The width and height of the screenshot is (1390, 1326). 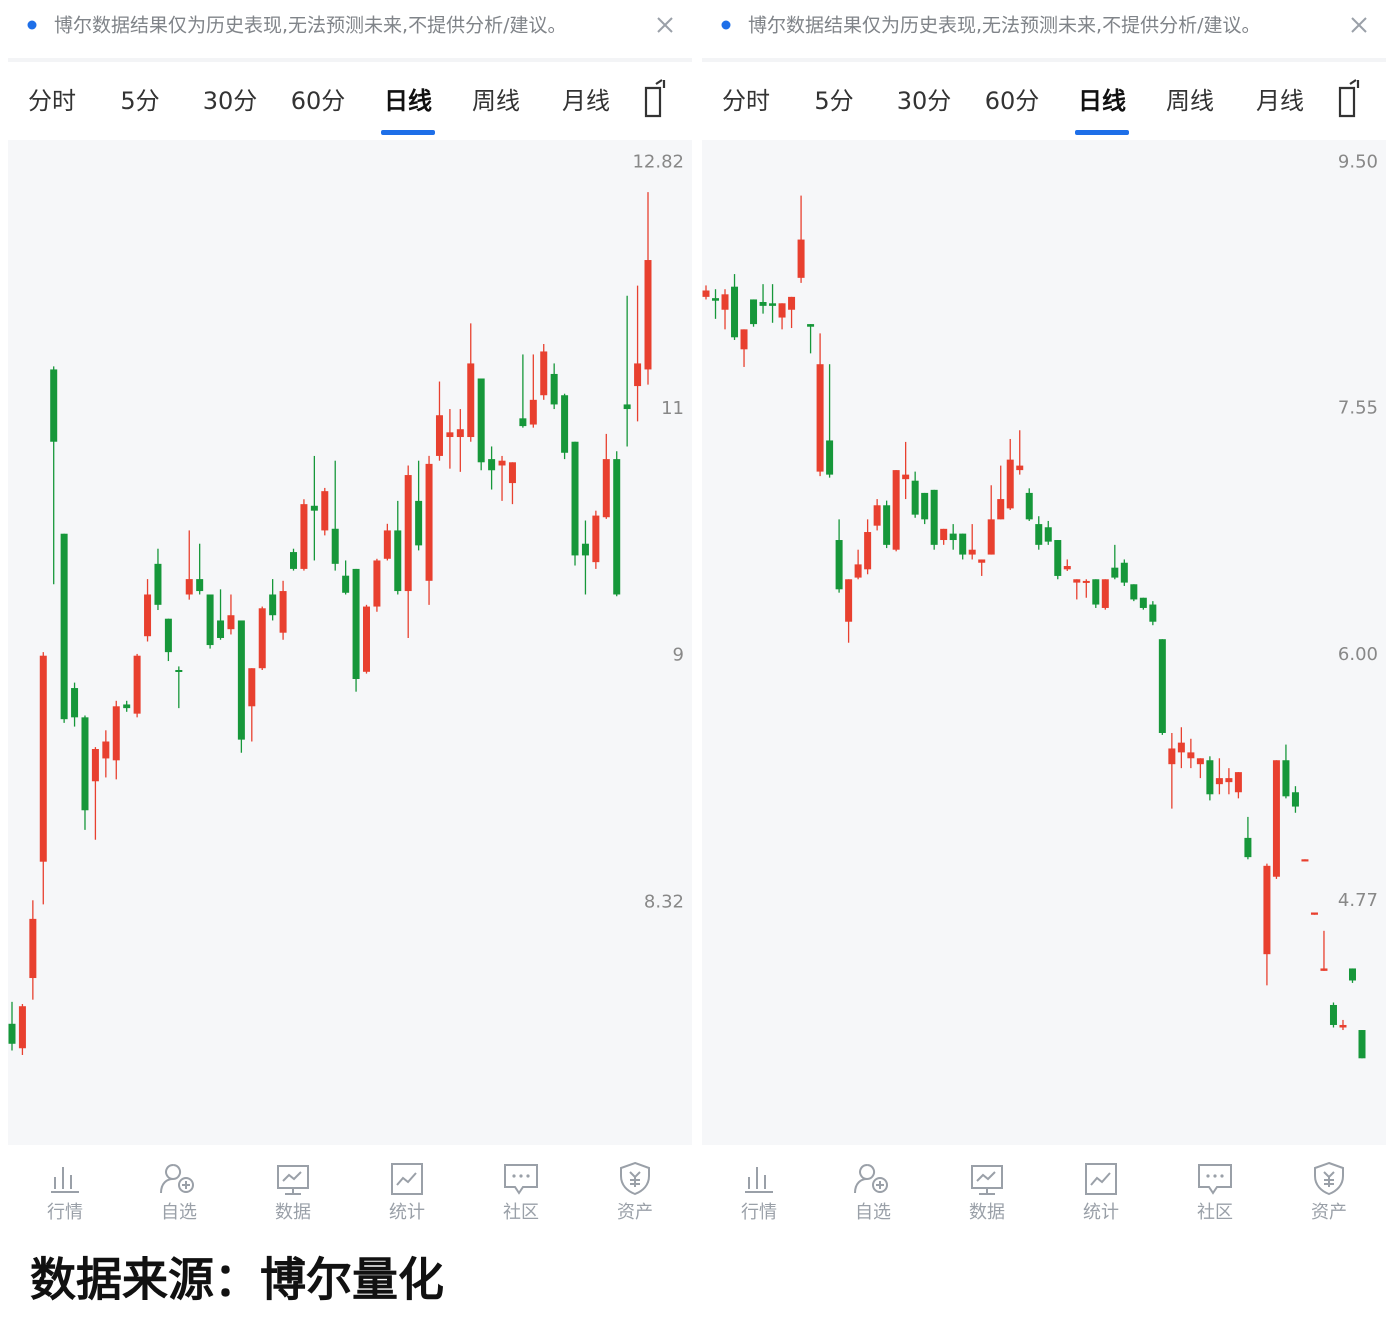 I want to click on y-tick-label: 12.82, so click(x=658, y=162).